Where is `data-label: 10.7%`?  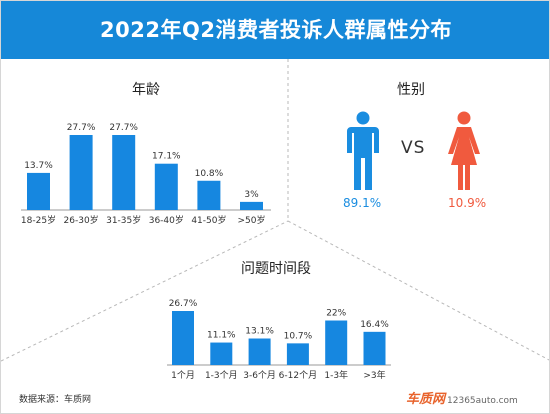 data-label: 10.7% is located at coordinates (298, 336).